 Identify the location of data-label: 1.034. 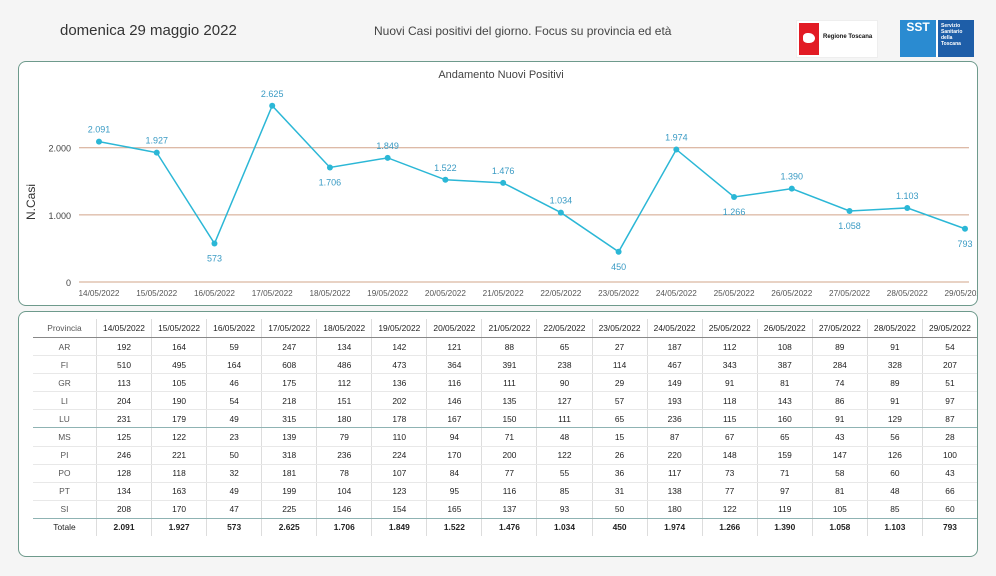
(561, 201).